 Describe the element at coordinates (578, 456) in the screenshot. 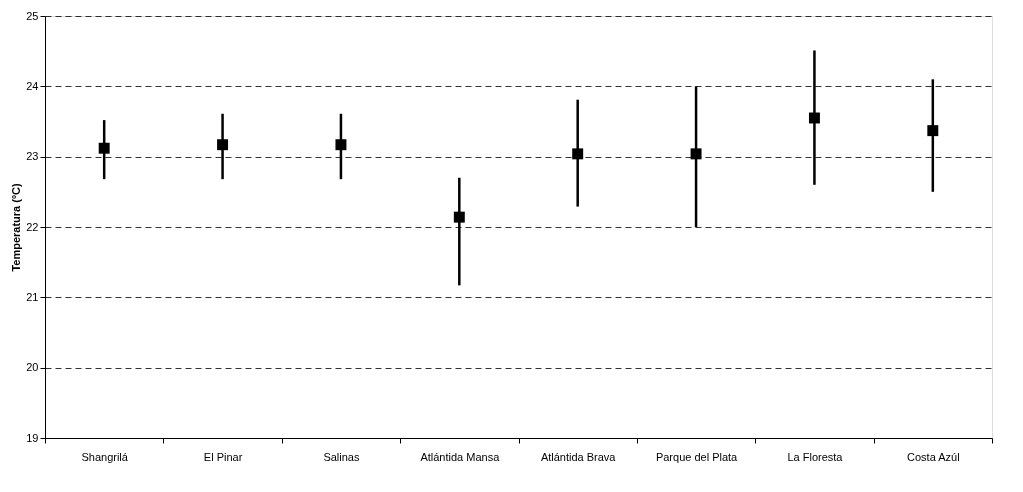

I see `x-tick-label: Atlántida Brava` at that location.